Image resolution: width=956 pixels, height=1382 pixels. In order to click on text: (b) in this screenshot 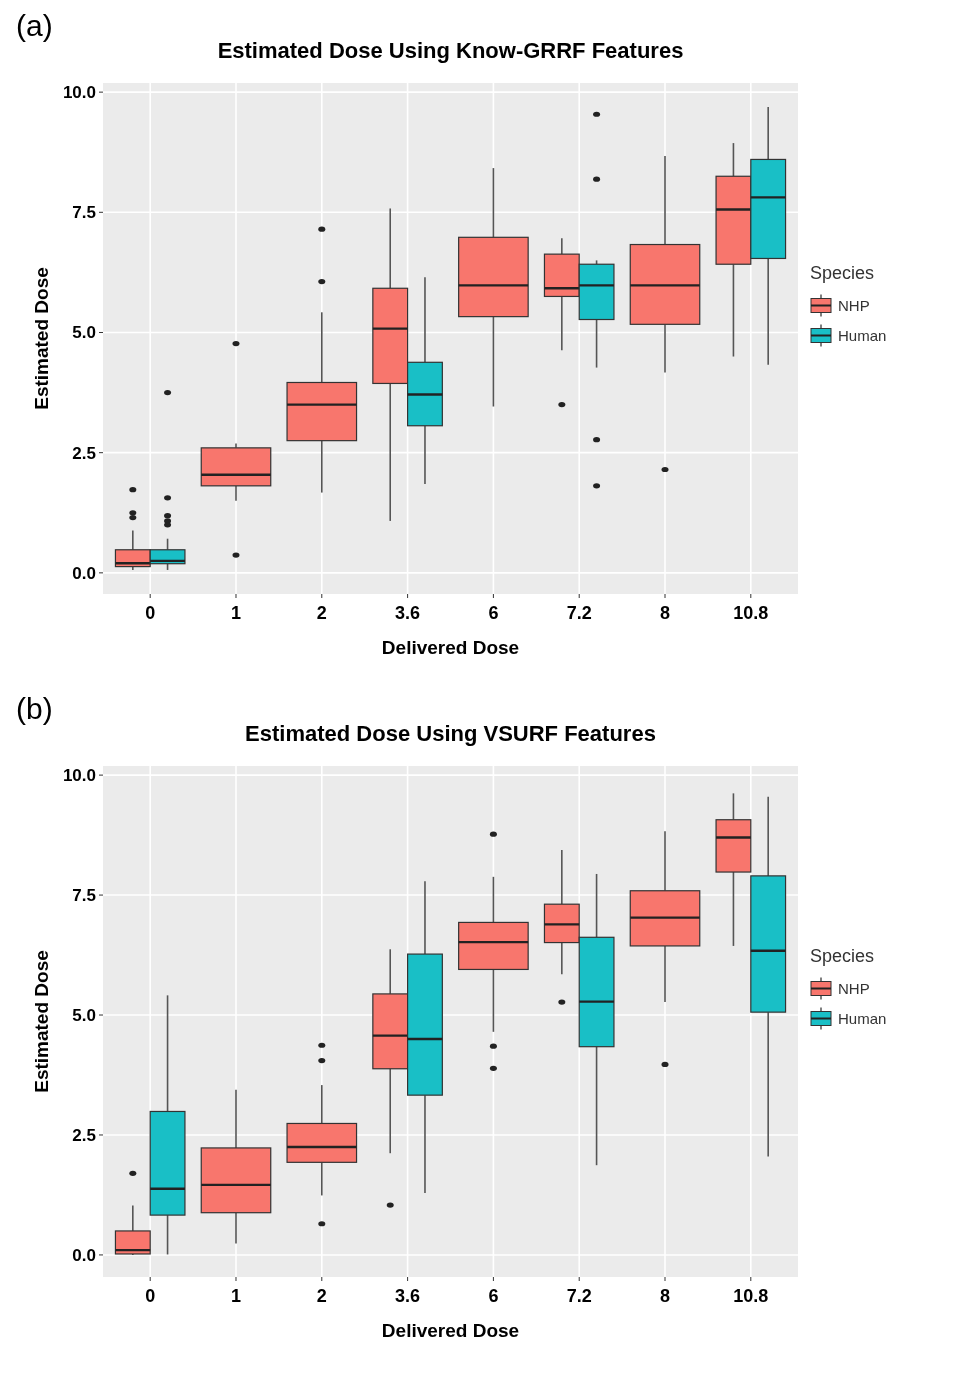, I will do `click(34, 708)`.